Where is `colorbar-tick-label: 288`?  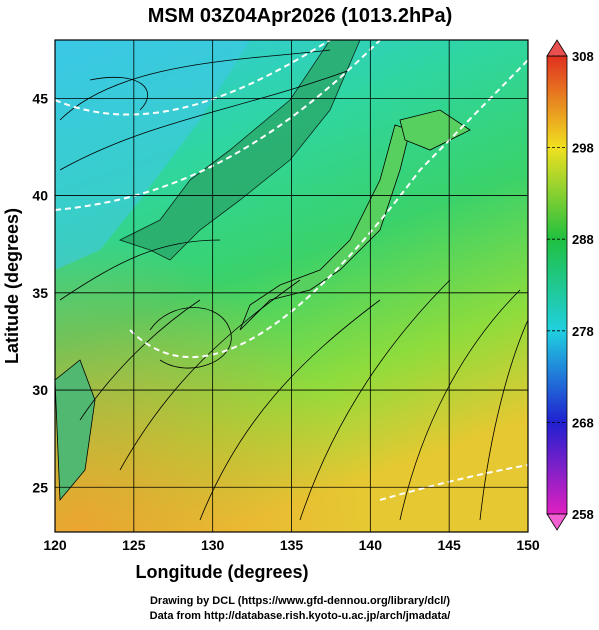
colorbar-tick-label: 288 is located at coordinates (583, 239).